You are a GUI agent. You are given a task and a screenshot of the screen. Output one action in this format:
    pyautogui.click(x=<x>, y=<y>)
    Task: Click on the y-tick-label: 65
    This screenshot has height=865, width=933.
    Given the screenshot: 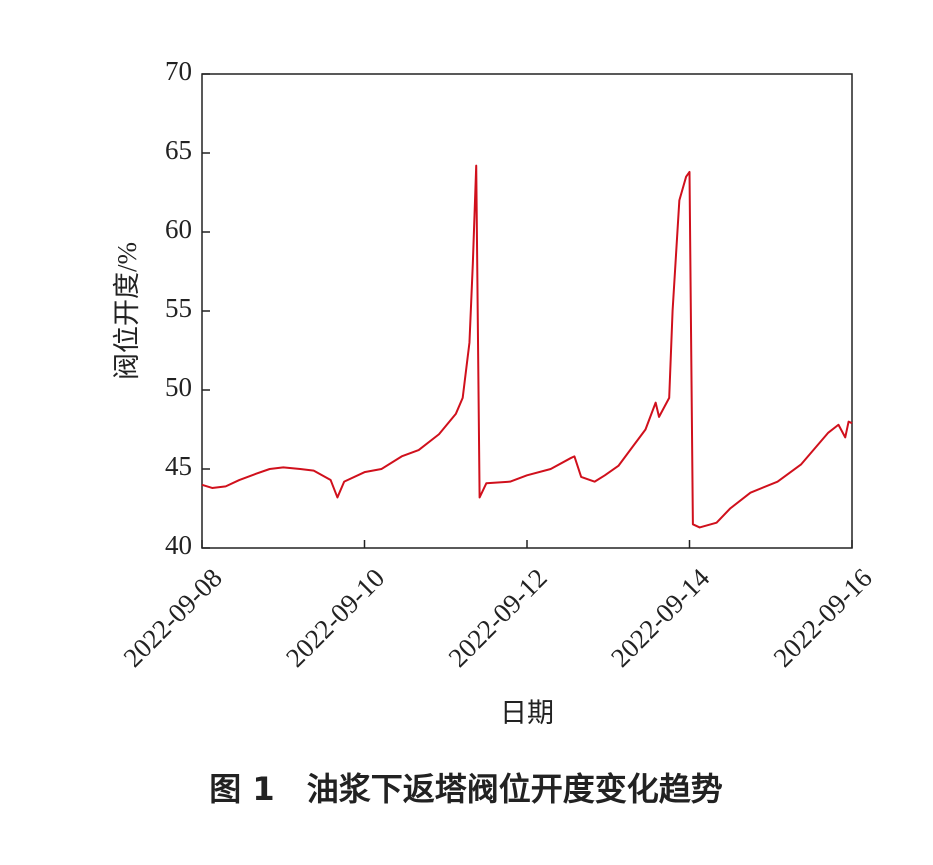 What is the action you would take?
    pyautogui.click(x=178, y=150)
    